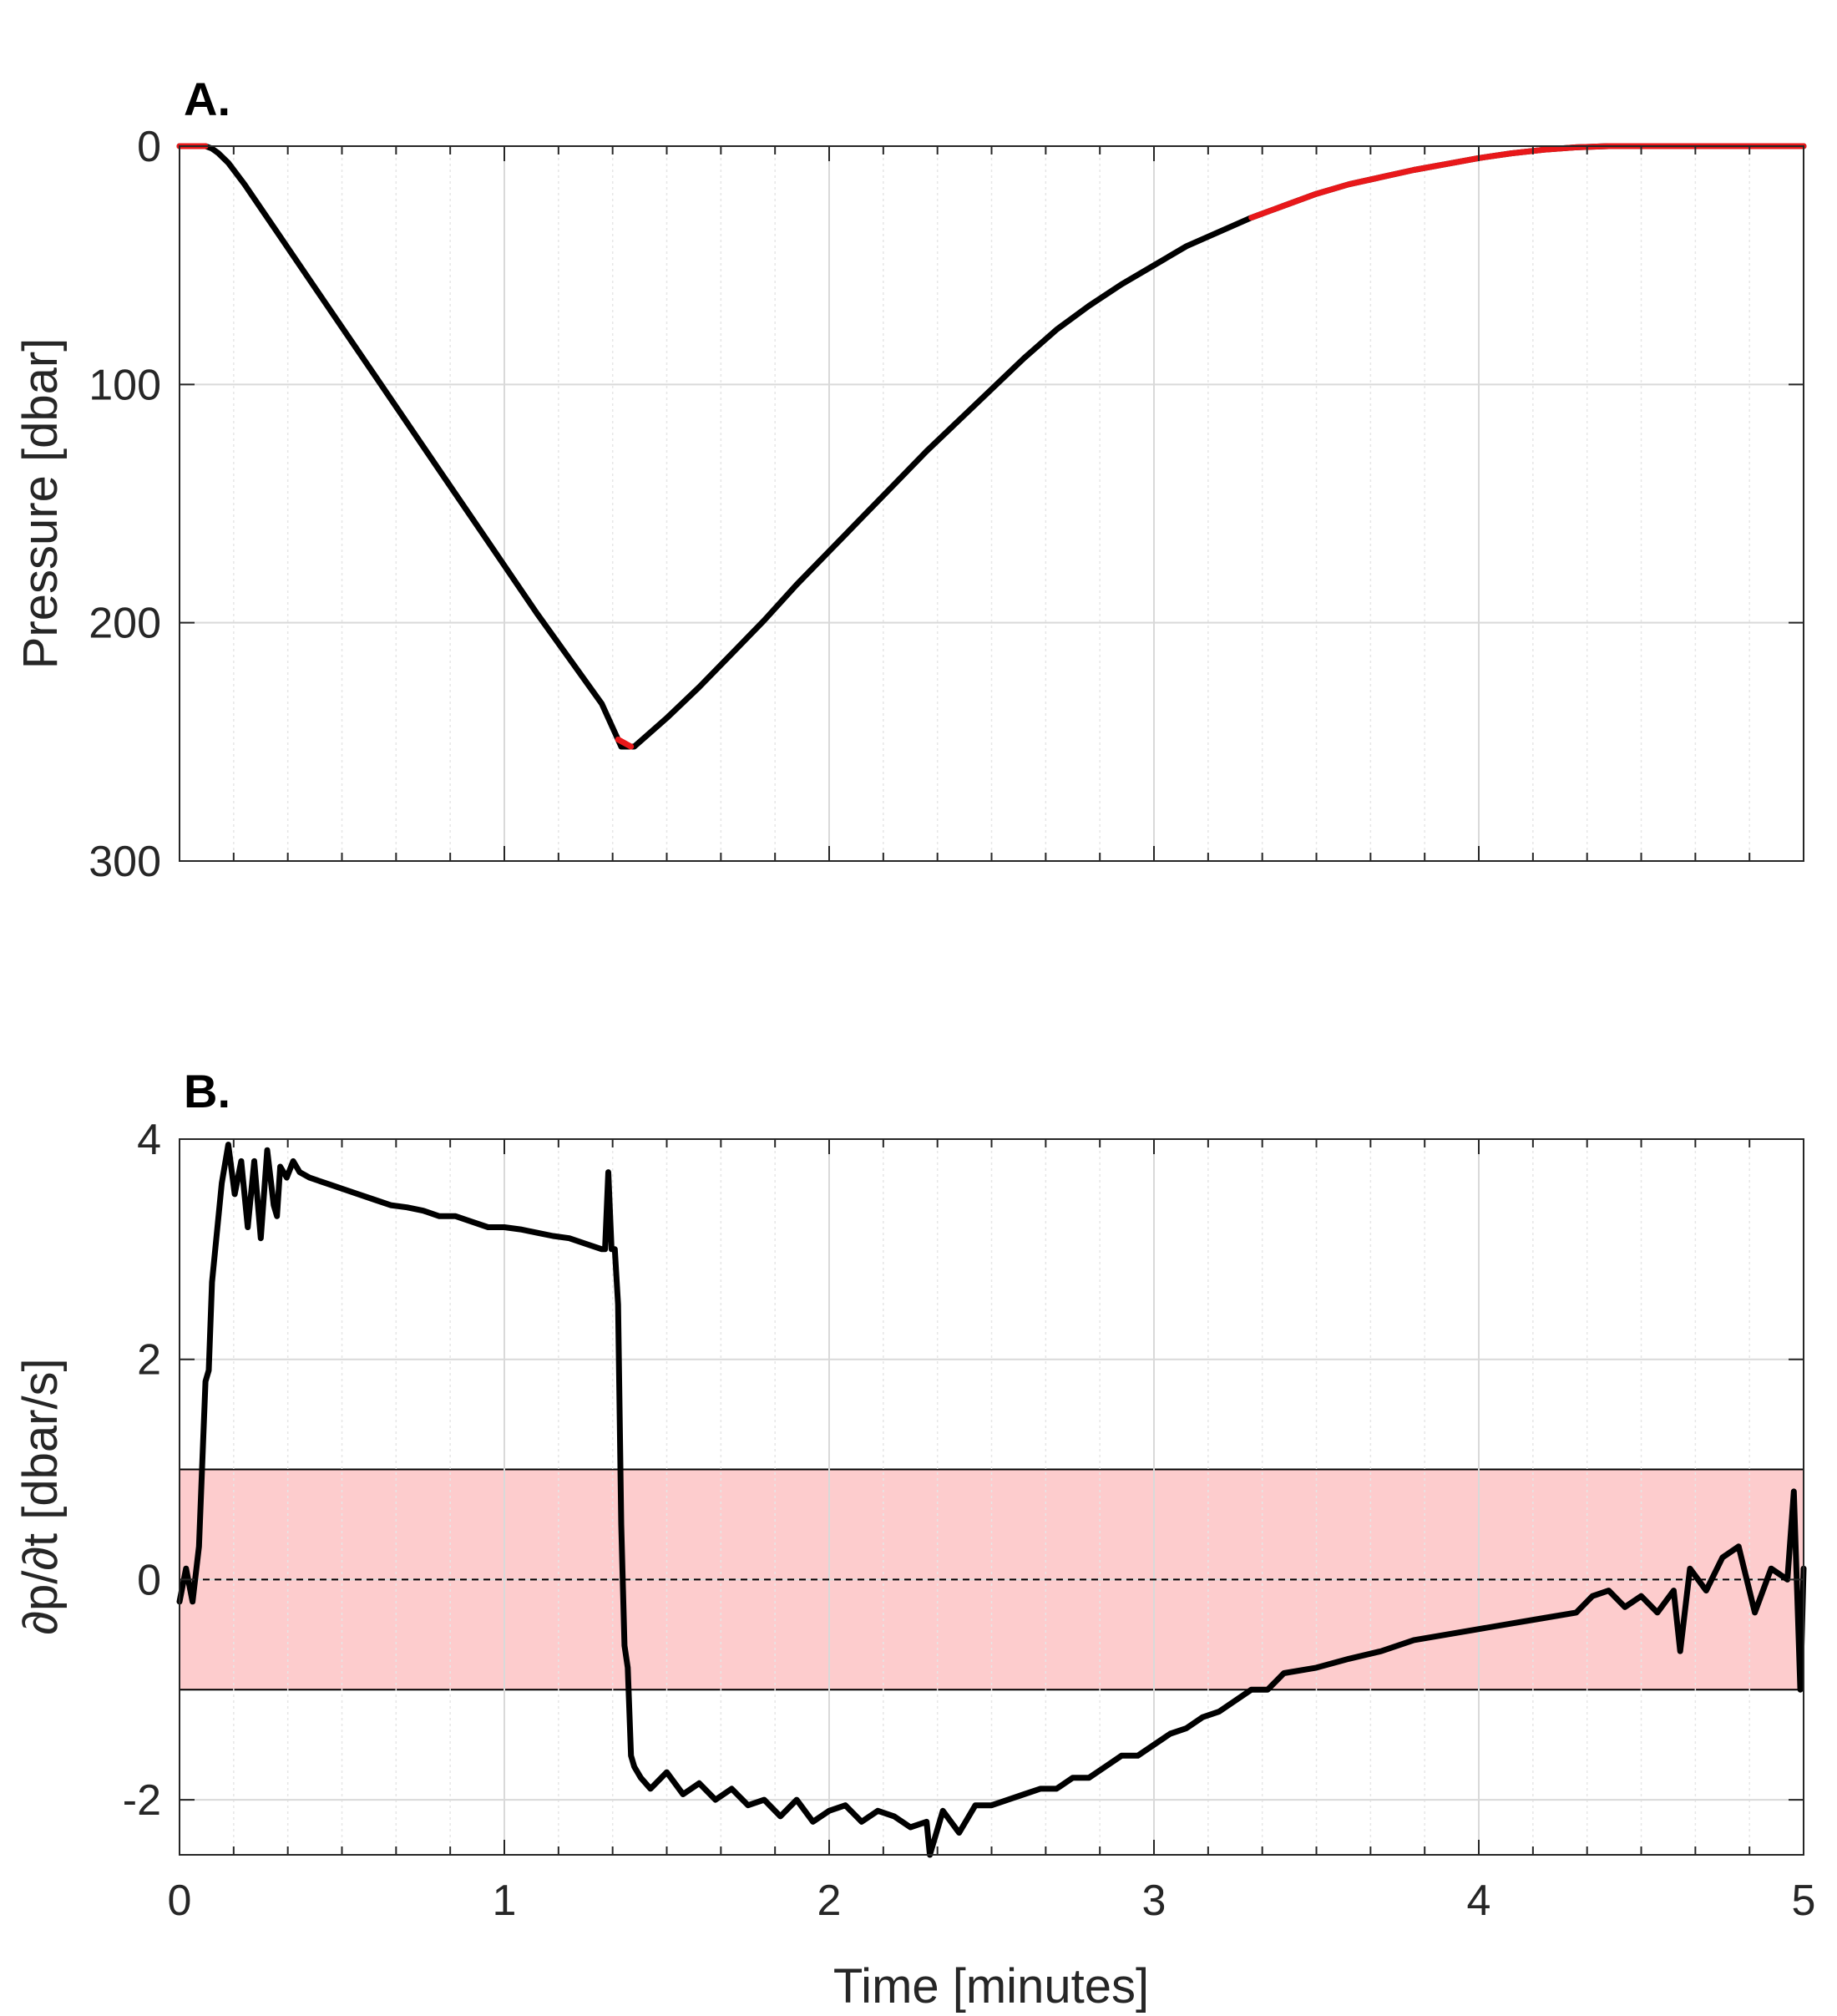  I want to click on x-tick-label: 2, so click(829, 1901).